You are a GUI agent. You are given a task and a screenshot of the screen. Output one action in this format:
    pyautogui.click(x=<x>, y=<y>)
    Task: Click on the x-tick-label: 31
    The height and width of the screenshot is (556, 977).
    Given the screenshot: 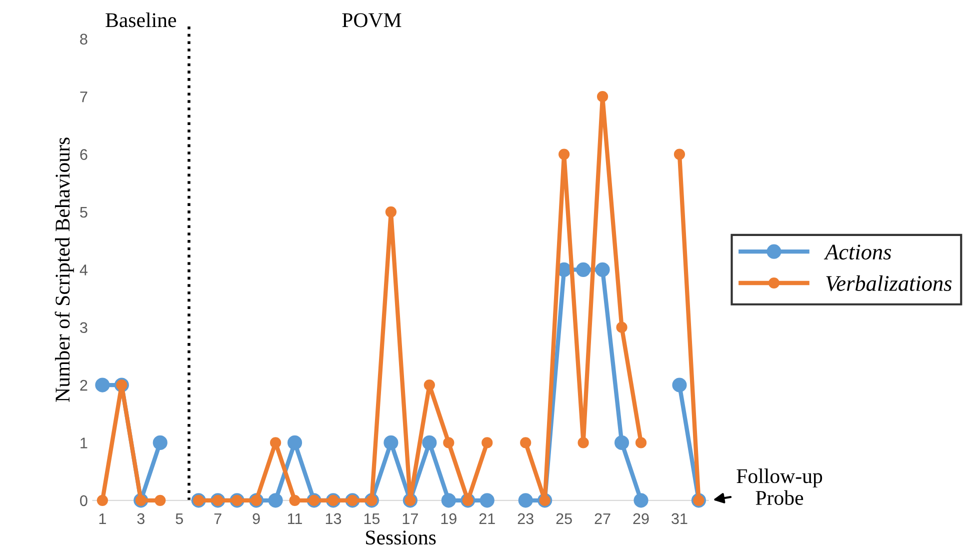 What is the action you would take?
    pyautogui.click(x=680, y=518)
    